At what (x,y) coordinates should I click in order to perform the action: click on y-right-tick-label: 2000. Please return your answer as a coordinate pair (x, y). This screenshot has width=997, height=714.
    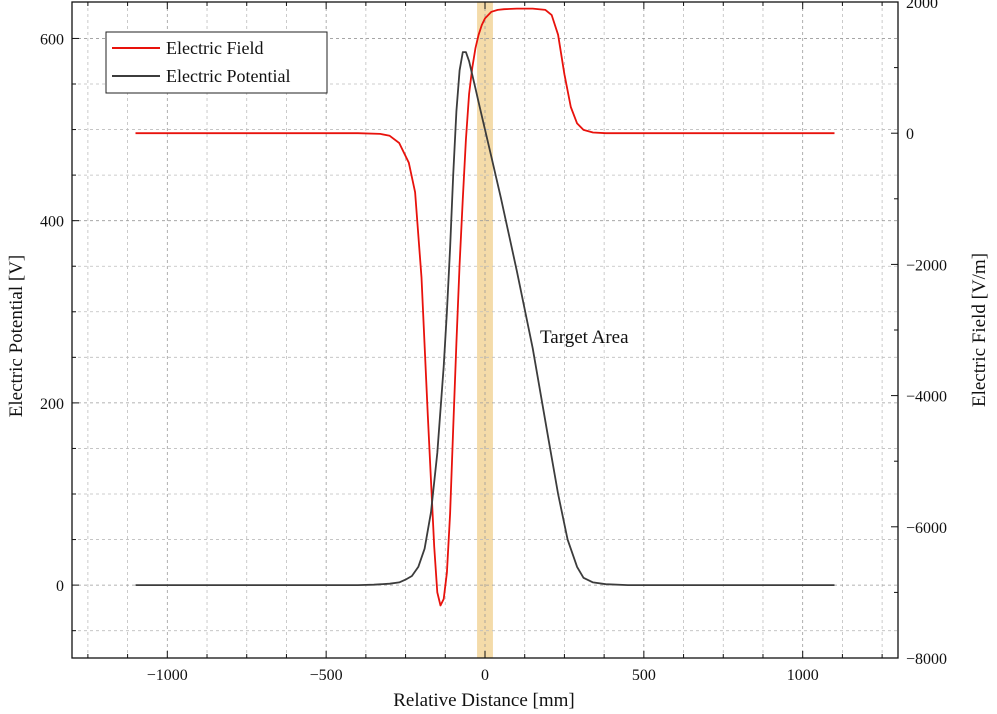
    Looking at the image, I should click on (922, 6).